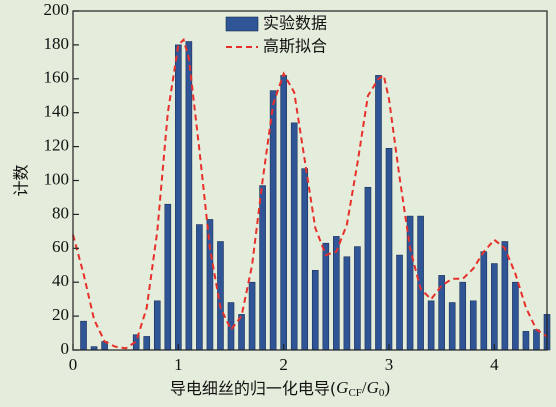 The image size is (556, 407). Describe the element at coordinates (295, 46) in the screenshot. I see `legend-label: 高斯拟合` at that location.